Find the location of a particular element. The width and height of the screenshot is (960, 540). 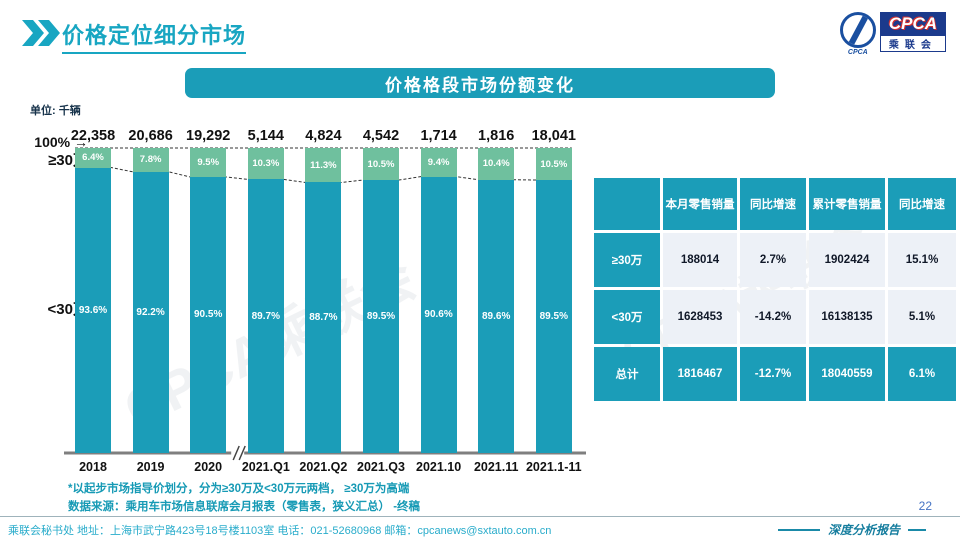

segment-low: 89.6% is located at coordinates (496, 316).